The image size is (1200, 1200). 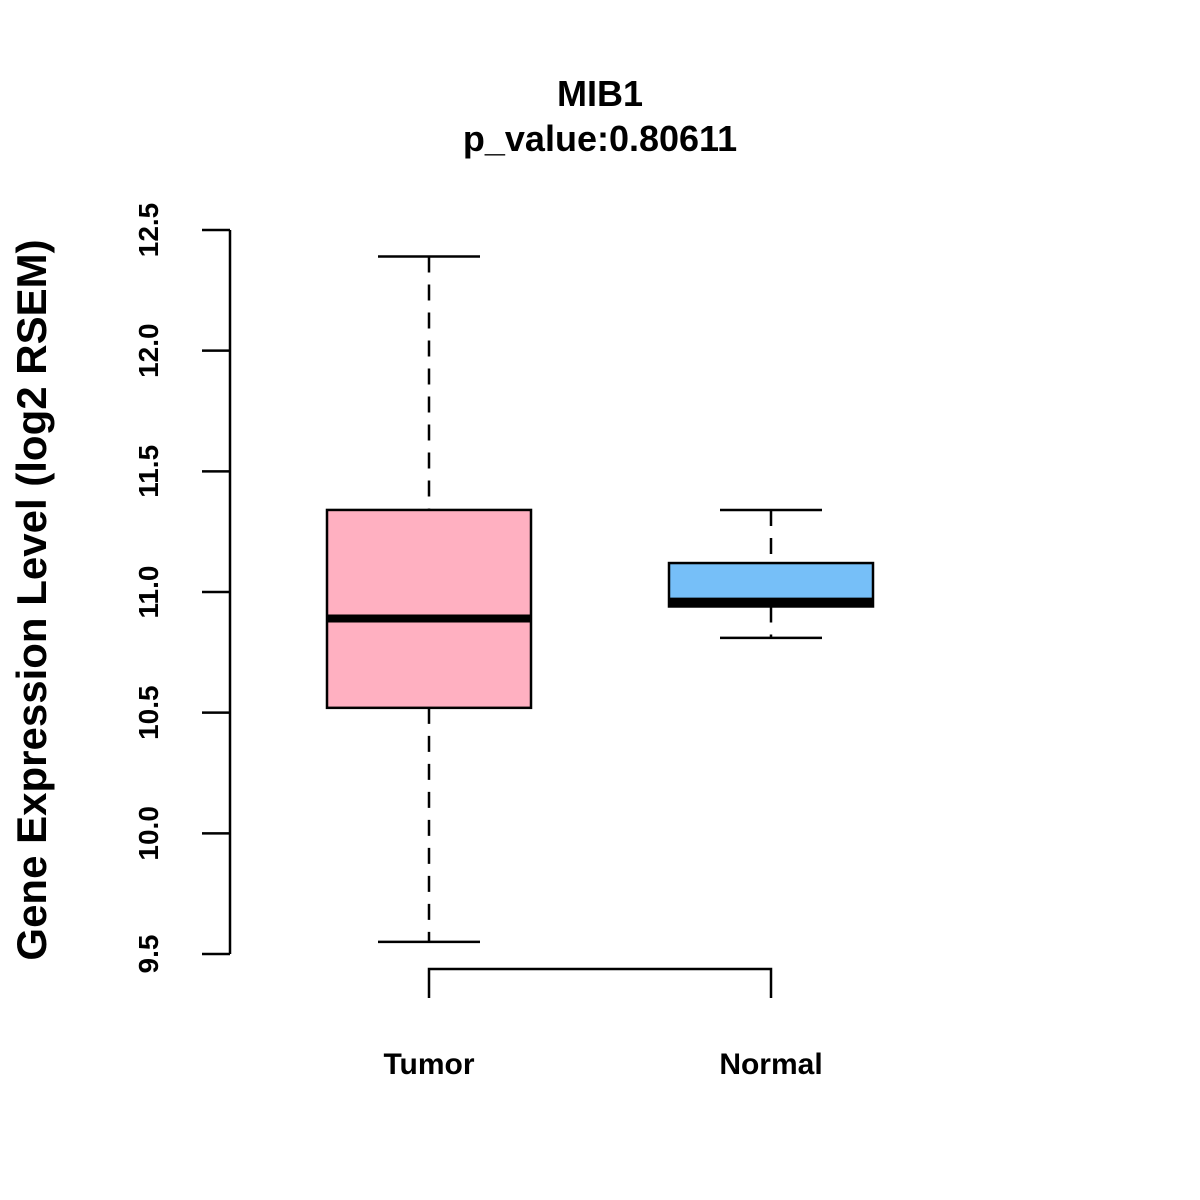 I want to click on x-category-label: Normal, so click(x=770, y=1064).